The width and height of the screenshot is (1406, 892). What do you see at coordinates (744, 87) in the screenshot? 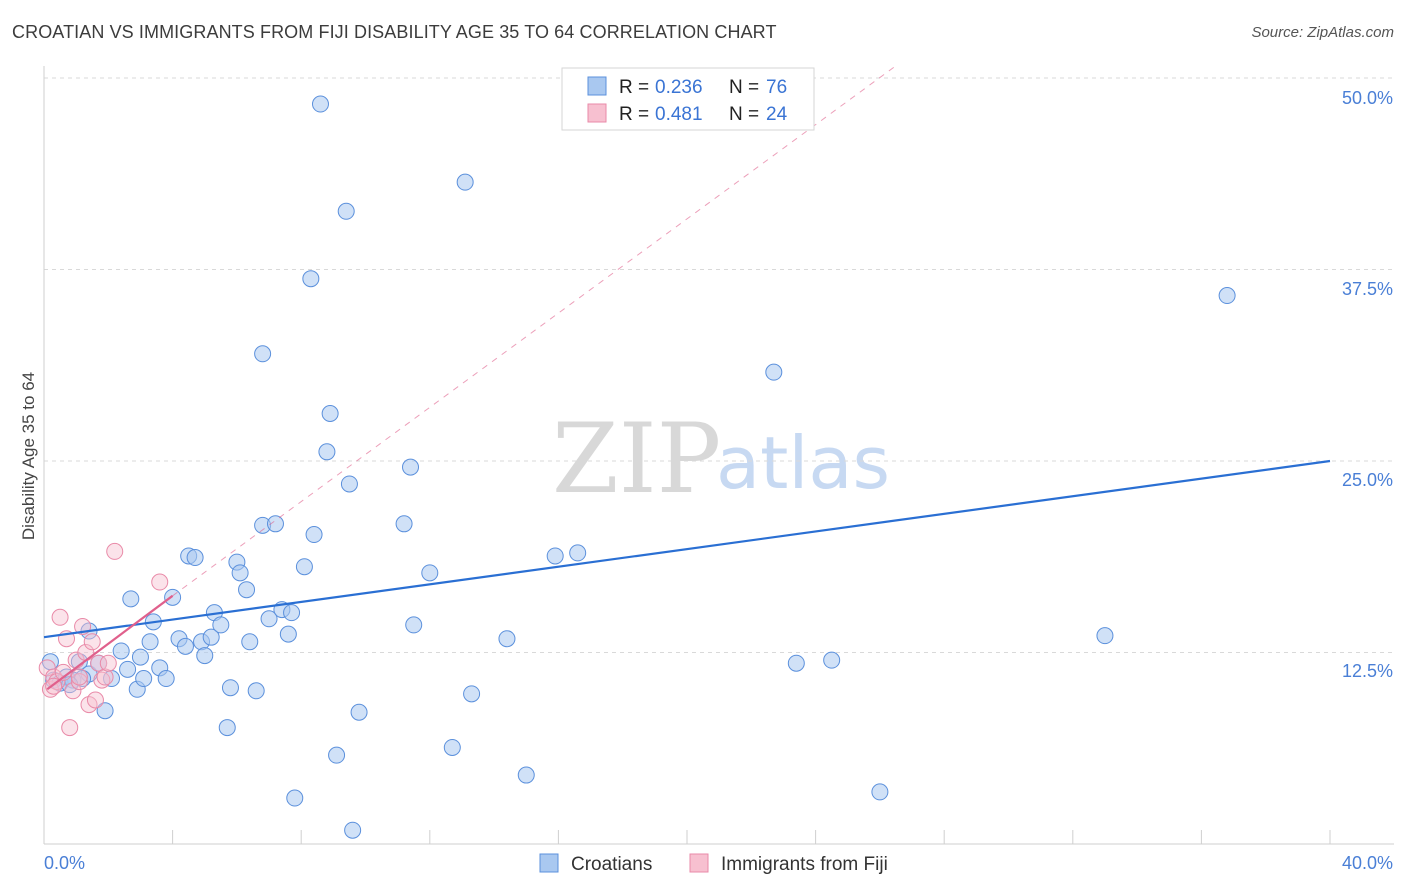
I see `legend-n-label-croatians: N =` at bounding box center [744, 87].